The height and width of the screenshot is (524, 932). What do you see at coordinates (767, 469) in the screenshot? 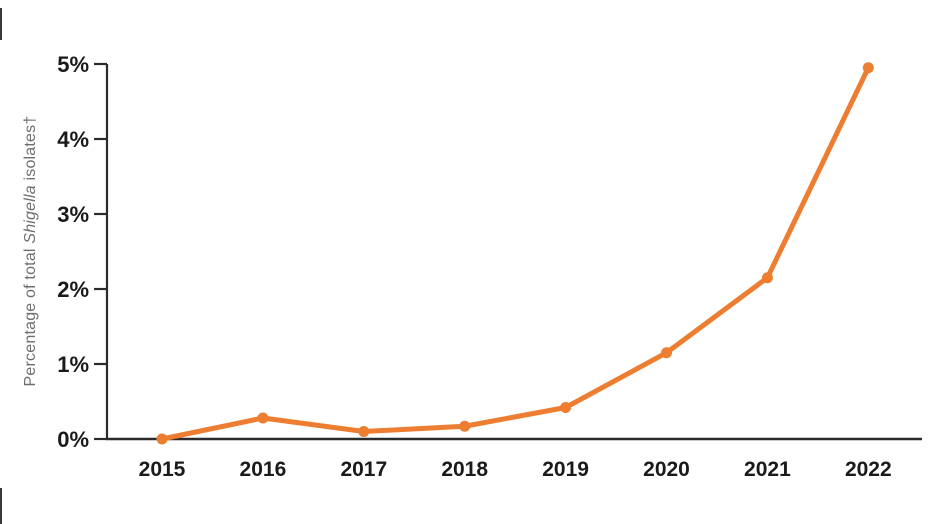
I see `x-tick-label: 2021` at bounding box center [767, 469].